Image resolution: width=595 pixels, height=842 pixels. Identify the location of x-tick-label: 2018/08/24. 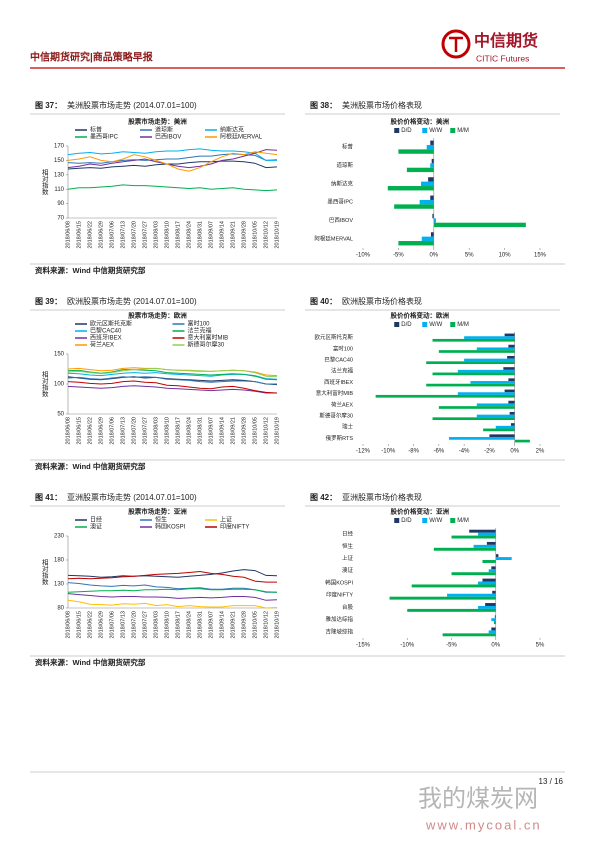
(189, 235).